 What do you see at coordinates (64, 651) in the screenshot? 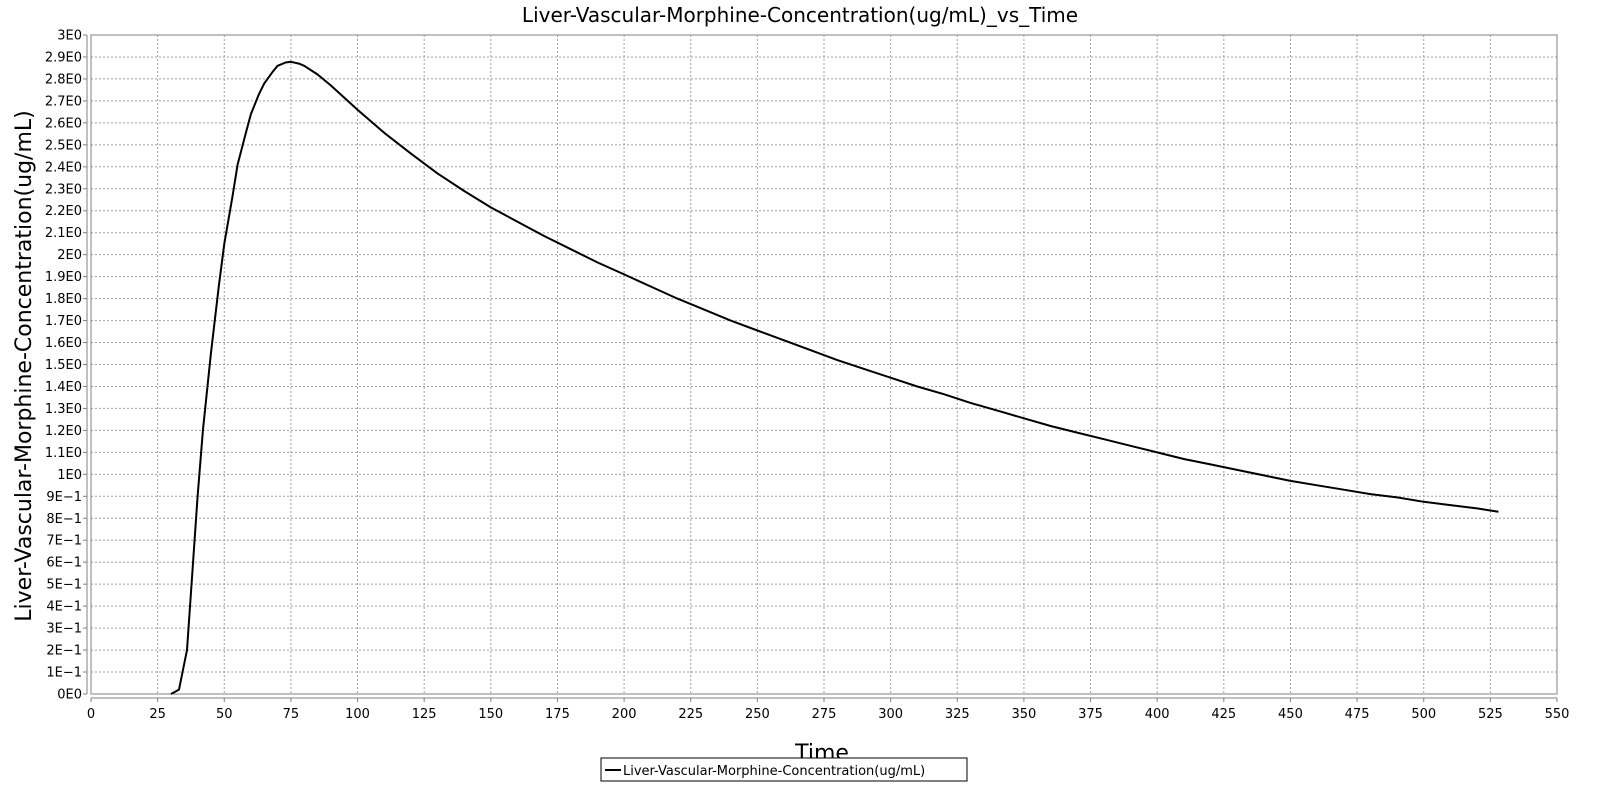
I see `y-tick-label: 2E−1` at bounding box center [64, 651].